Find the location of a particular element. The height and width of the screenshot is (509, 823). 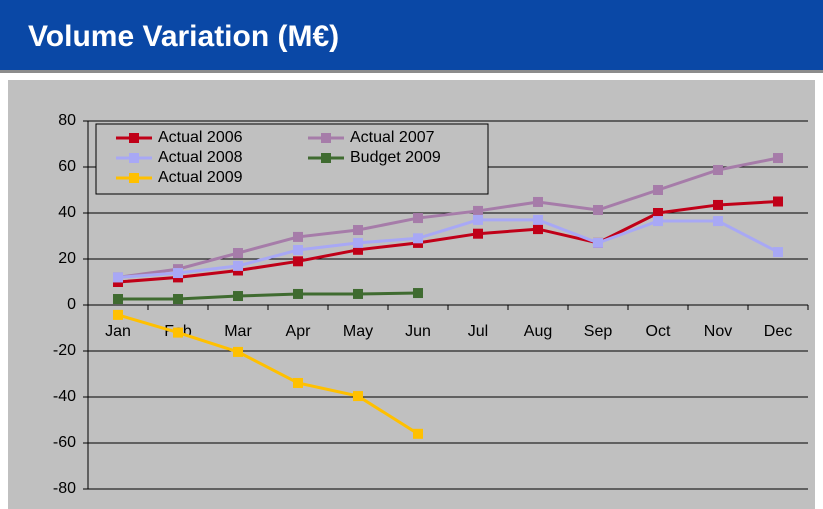

y-tick-label: 20 is located at coordinates (67, 258).